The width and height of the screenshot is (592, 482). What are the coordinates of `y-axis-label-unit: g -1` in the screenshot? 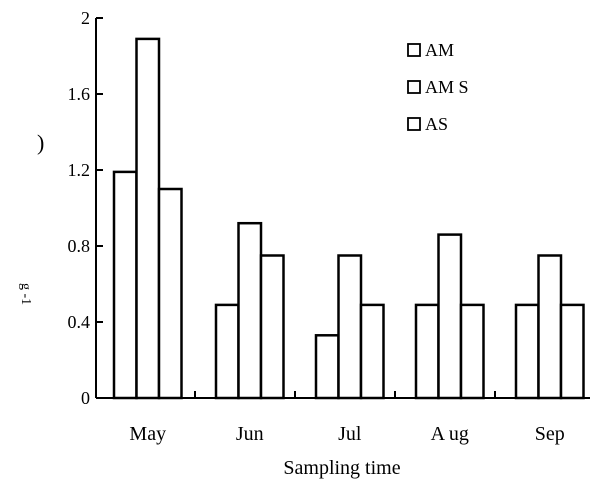 It's located at (25, 294).